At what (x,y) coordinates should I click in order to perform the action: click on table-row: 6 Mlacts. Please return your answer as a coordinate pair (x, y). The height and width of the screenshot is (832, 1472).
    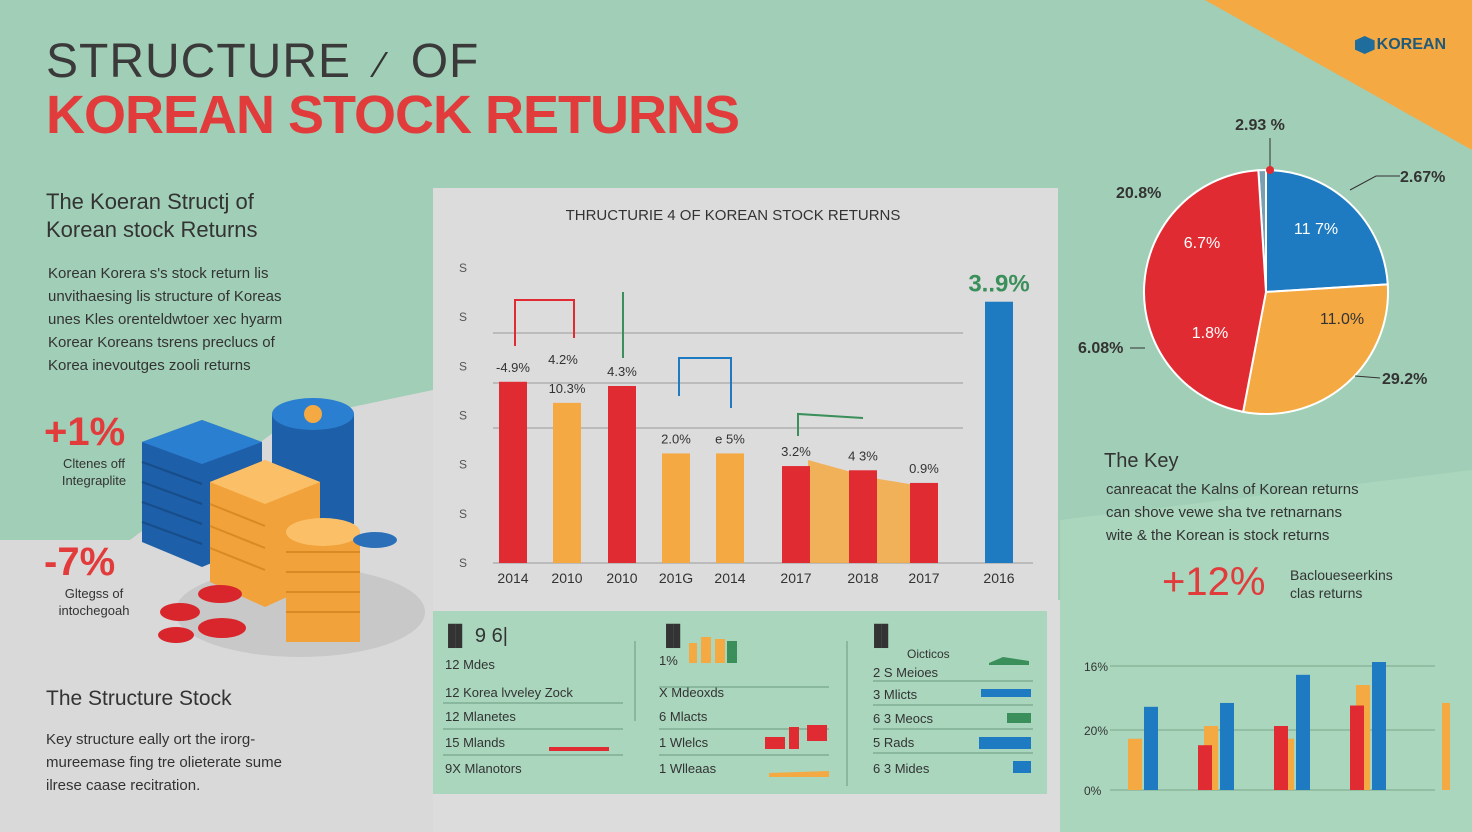
    Looking at the image, I should click on (683, 716).